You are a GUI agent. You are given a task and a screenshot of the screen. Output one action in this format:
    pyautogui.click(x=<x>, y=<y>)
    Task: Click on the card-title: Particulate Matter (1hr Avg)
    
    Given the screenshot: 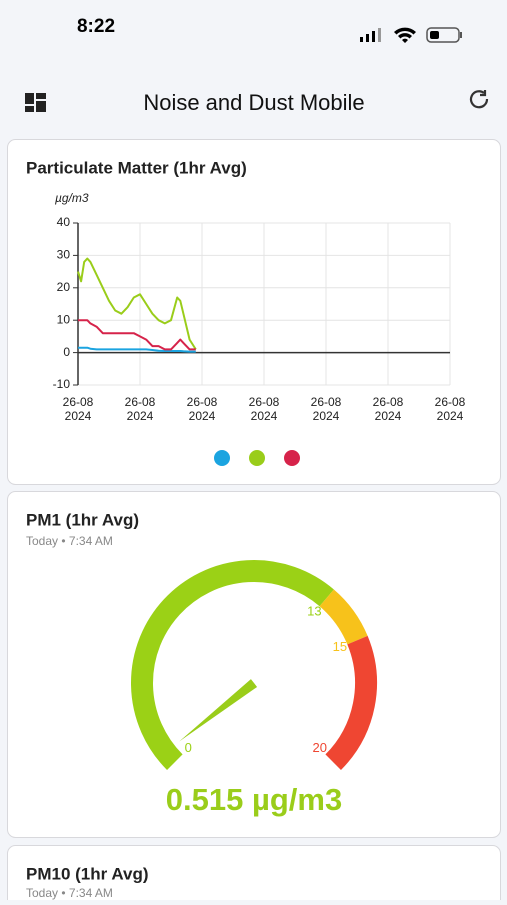 What is the action you would take?
    pyautogui.click(x=136, y=167)
    